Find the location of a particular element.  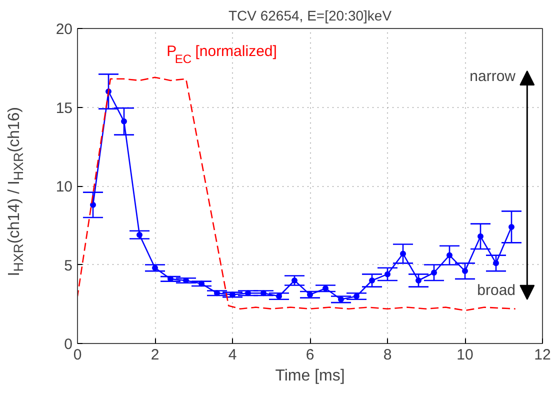

y-tick-label: 10 is located at coordinates (64, 187).